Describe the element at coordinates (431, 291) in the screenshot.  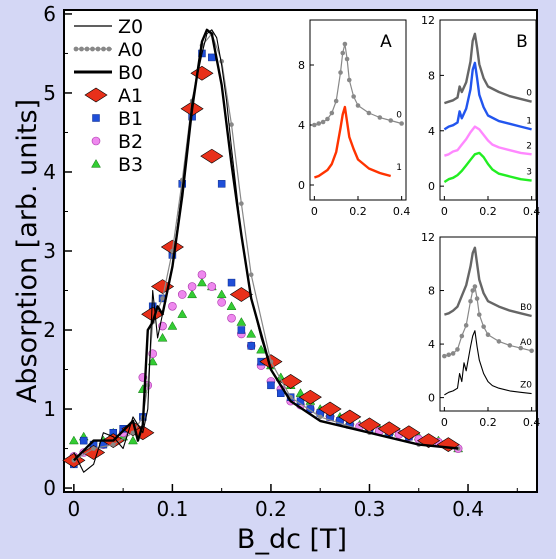
I see `inset-y-tick-label: 8` at that location.